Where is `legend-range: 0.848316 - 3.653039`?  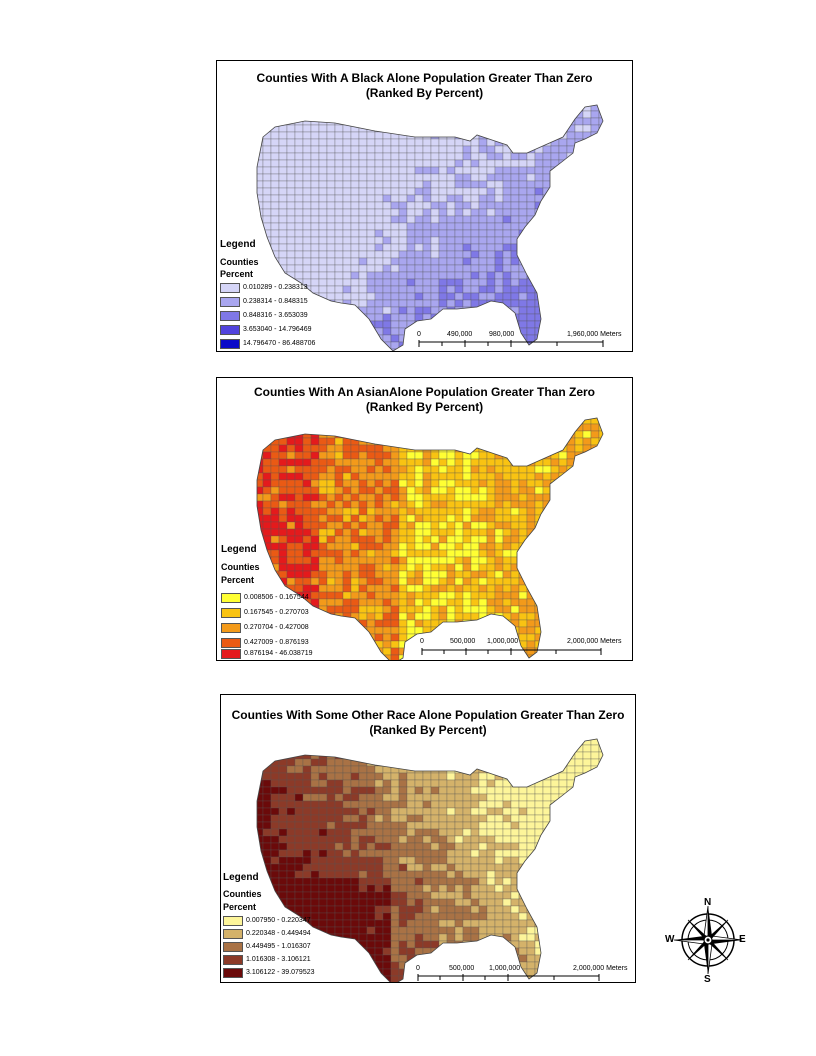 legend-range: 0.848316 - 3.653039 is located at coordinates (275, 315).